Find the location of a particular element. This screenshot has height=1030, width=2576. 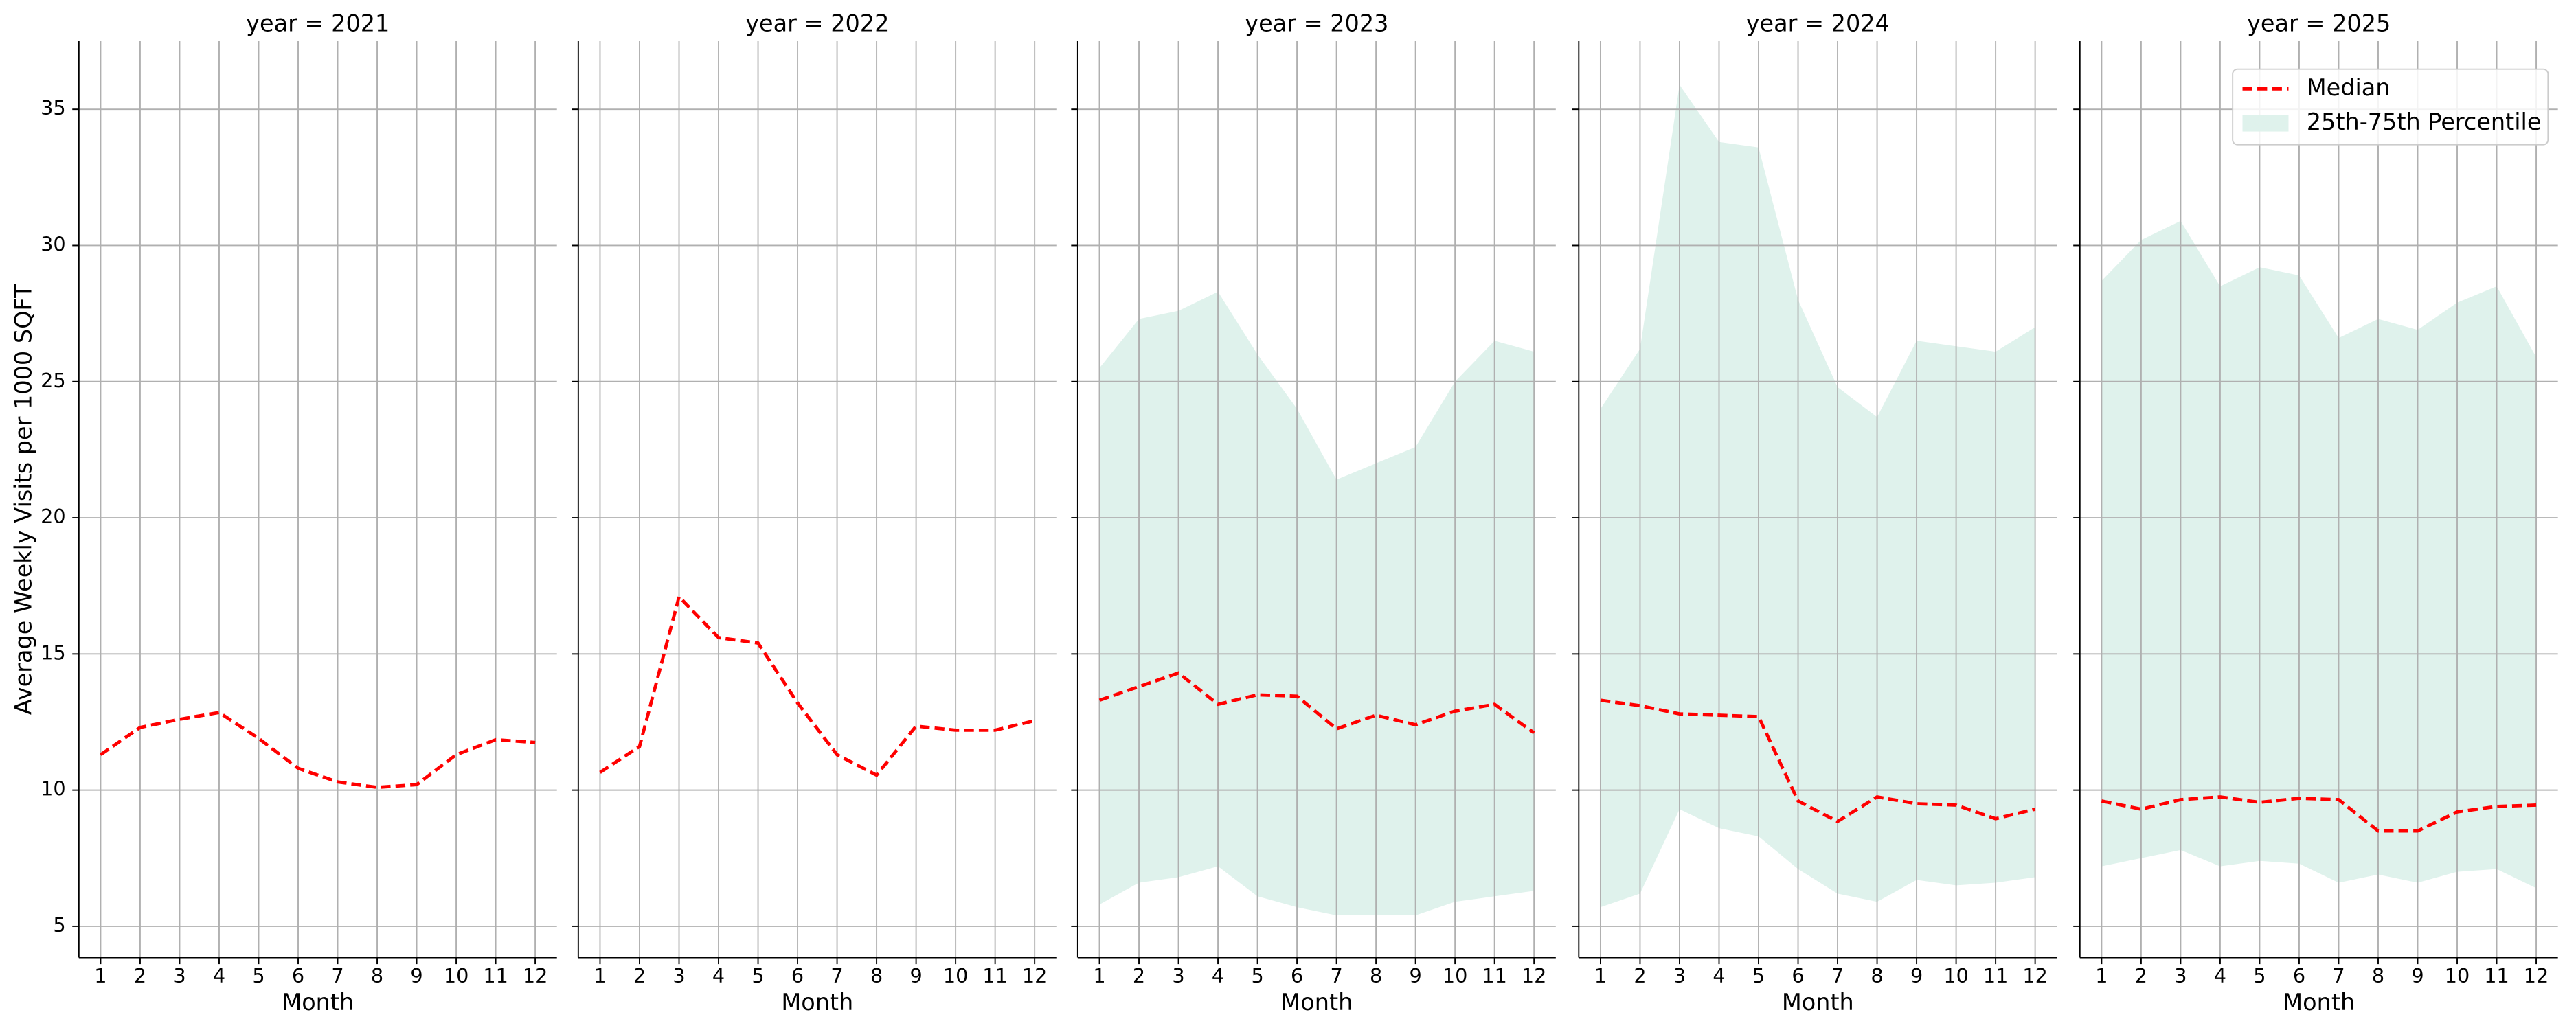

legend-box is located at coordinates (2390, 107).